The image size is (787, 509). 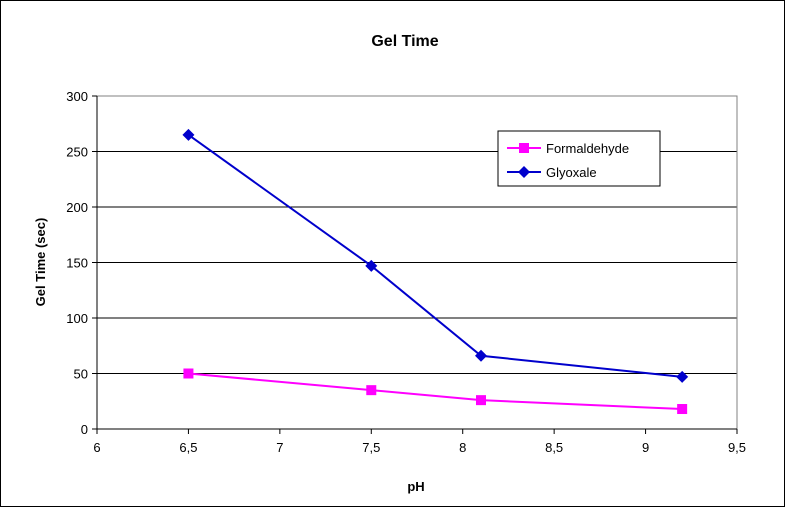 What do you see at coordinates (587, 148) in the screenshot?
I see `legend-label: Formaldehyde` at bounding box center [587, 148].